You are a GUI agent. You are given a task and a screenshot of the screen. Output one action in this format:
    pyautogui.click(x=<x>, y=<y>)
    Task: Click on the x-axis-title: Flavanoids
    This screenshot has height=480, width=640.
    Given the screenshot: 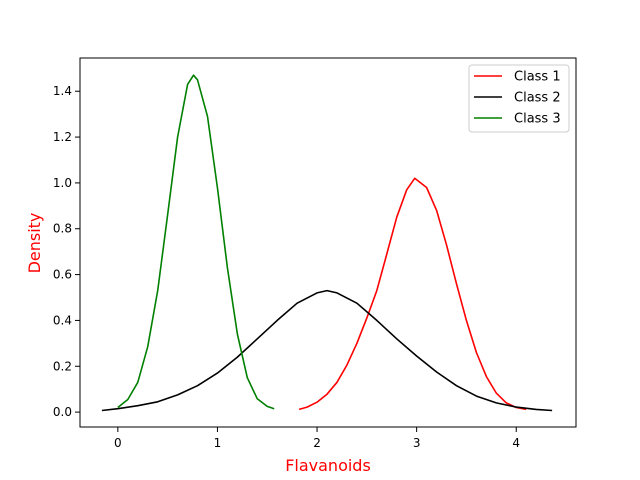 What is the action you would take?
    pyautogui.click(x=328, y=465)
    